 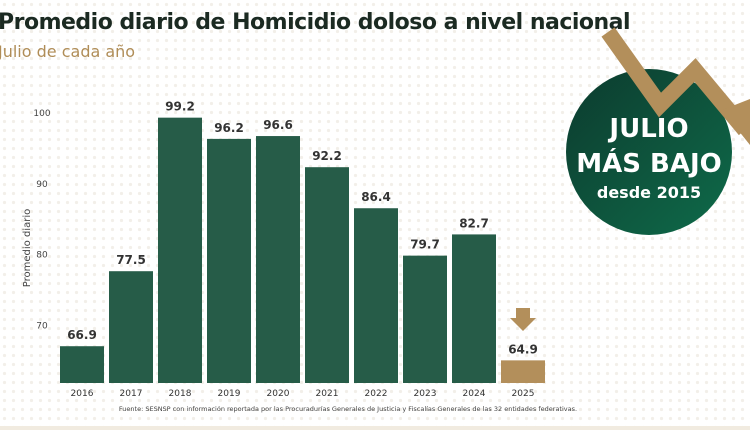 I want to click on x-tick-label: 2020, so click(x=278, y=394).